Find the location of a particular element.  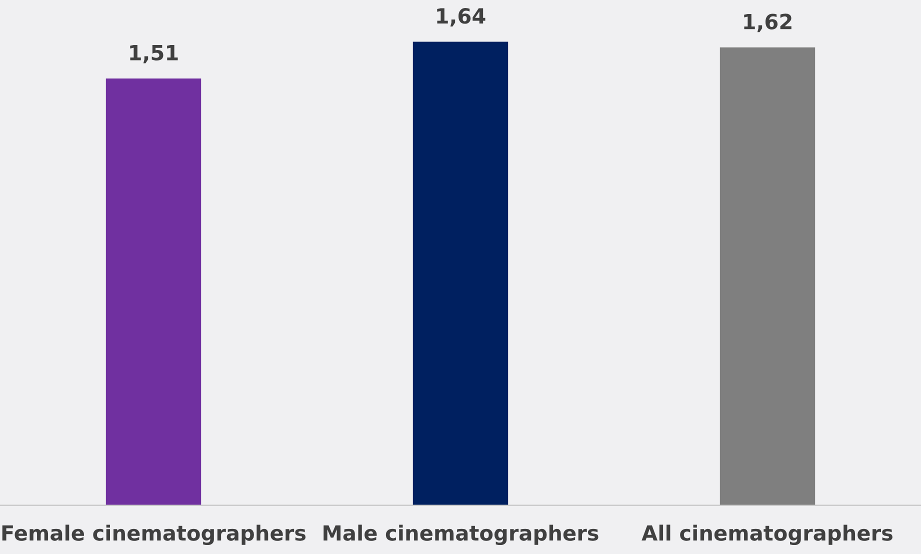

x-tick-label: Female cinematographers is located at coordinates (154, 535).